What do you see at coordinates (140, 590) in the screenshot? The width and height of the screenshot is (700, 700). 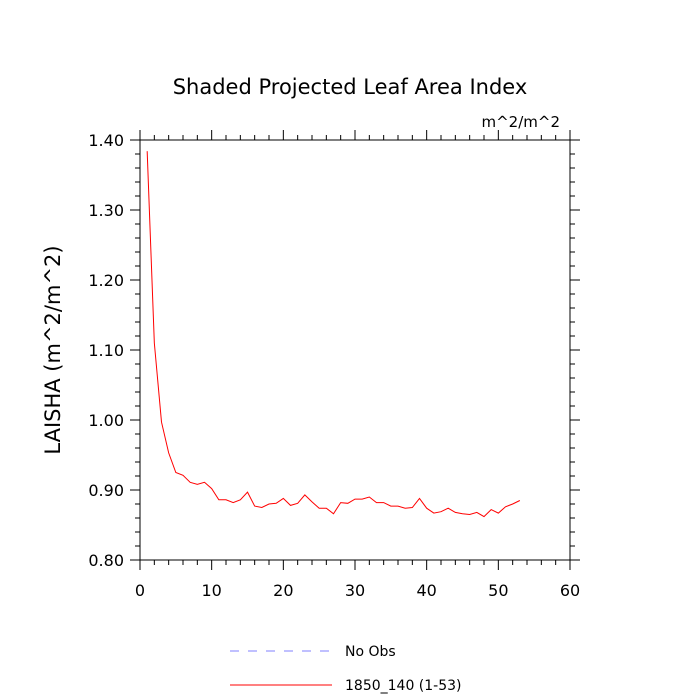 I see `x-tick-label: 0` at bounding box center [140, 590].